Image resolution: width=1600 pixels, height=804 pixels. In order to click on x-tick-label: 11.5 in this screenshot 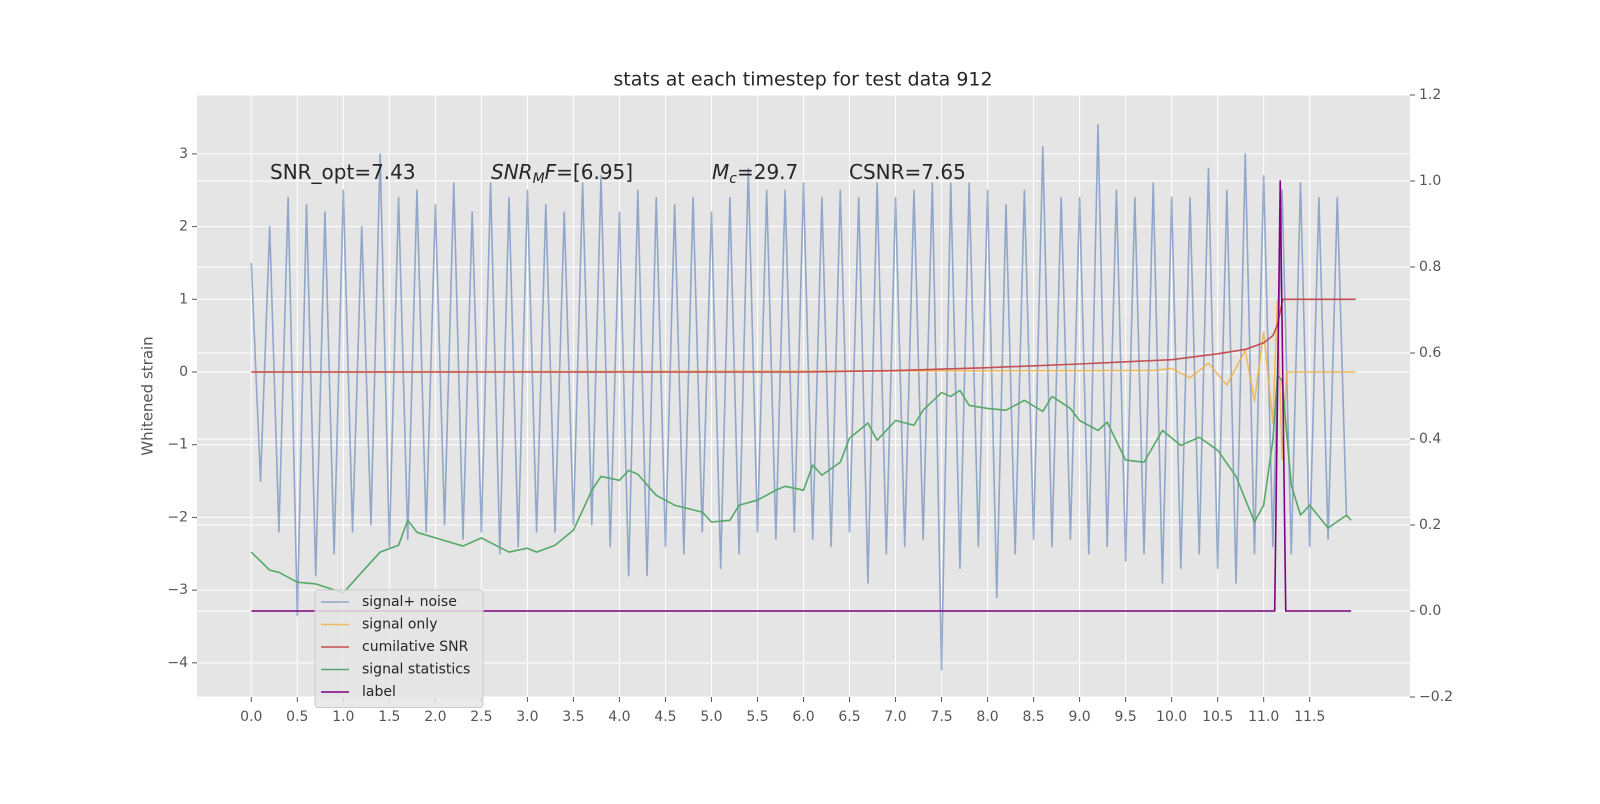, I will do `click(1309, 717)`.